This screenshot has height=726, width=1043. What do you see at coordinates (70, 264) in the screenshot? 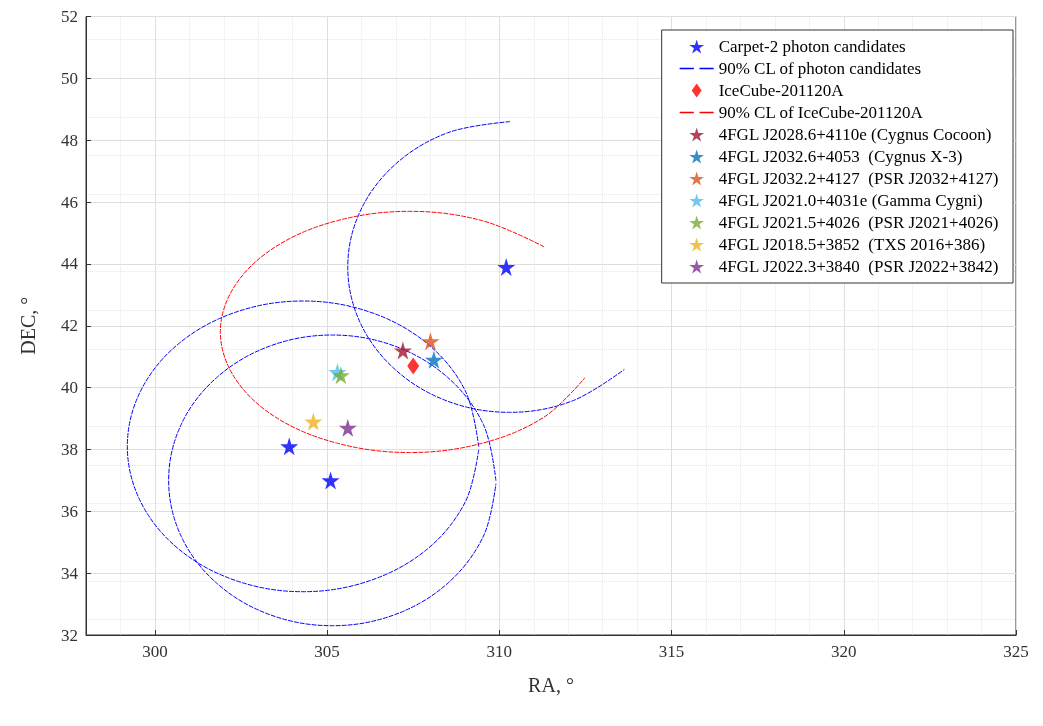
I see `y-tick-label: 44` at bounding box center [70, 264].